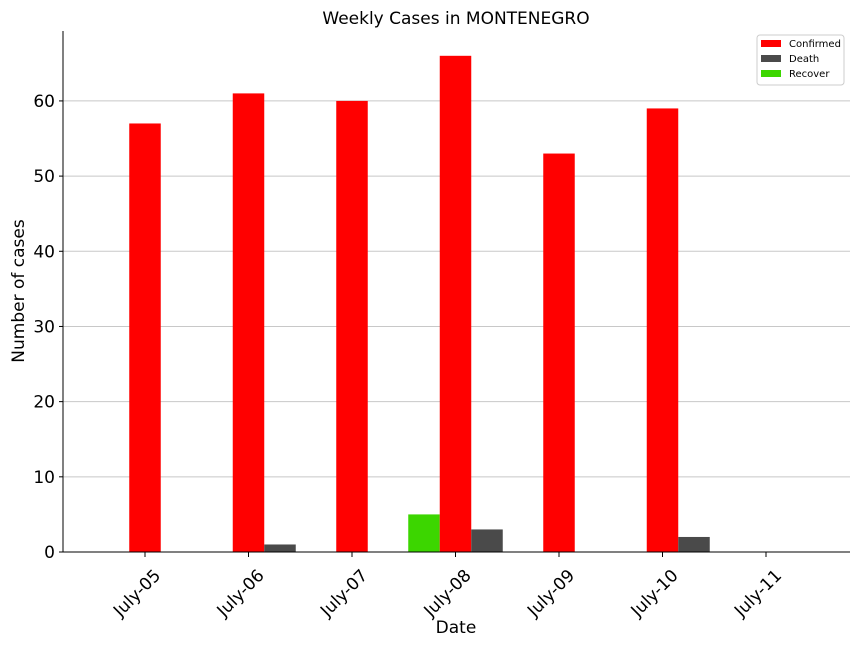  Describe the element at coordinates (44, 403) in the screenshot. I see `y-tick-label: 20` at that location.